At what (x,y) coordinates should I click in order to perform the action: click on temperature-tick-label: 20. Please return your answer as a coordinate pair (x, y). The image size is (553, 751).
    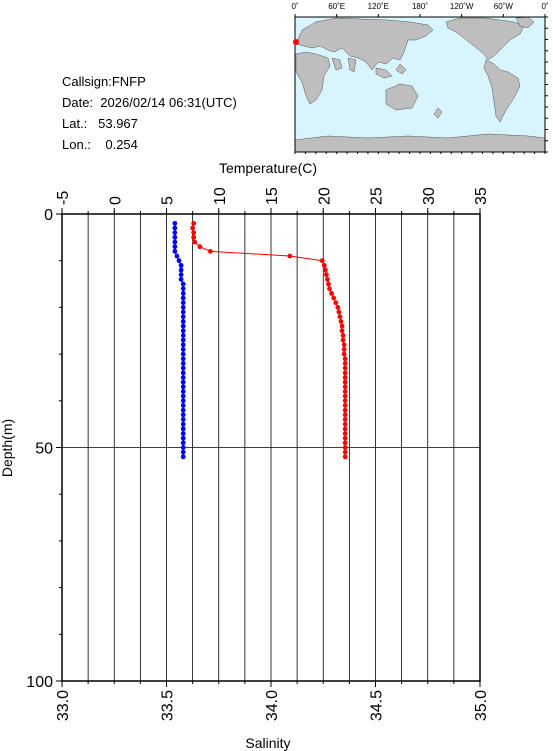
    Looking at the image, I should click on (324, 196).